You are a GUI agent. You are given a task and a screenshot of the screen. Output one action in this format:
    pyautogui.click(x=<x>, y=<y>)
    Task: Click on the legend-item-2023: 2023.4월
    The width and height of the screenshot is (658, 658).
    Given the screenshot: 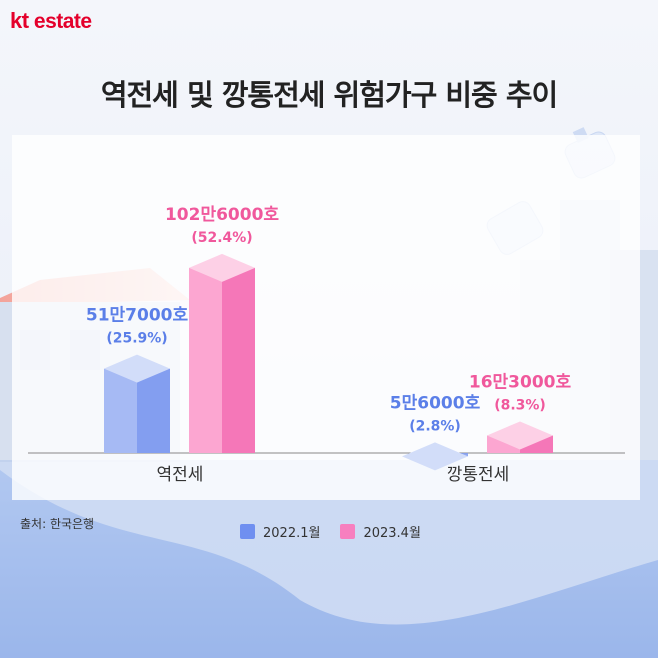 What is the action you would take?
    pyautogui.click(x=380, y=531)
    